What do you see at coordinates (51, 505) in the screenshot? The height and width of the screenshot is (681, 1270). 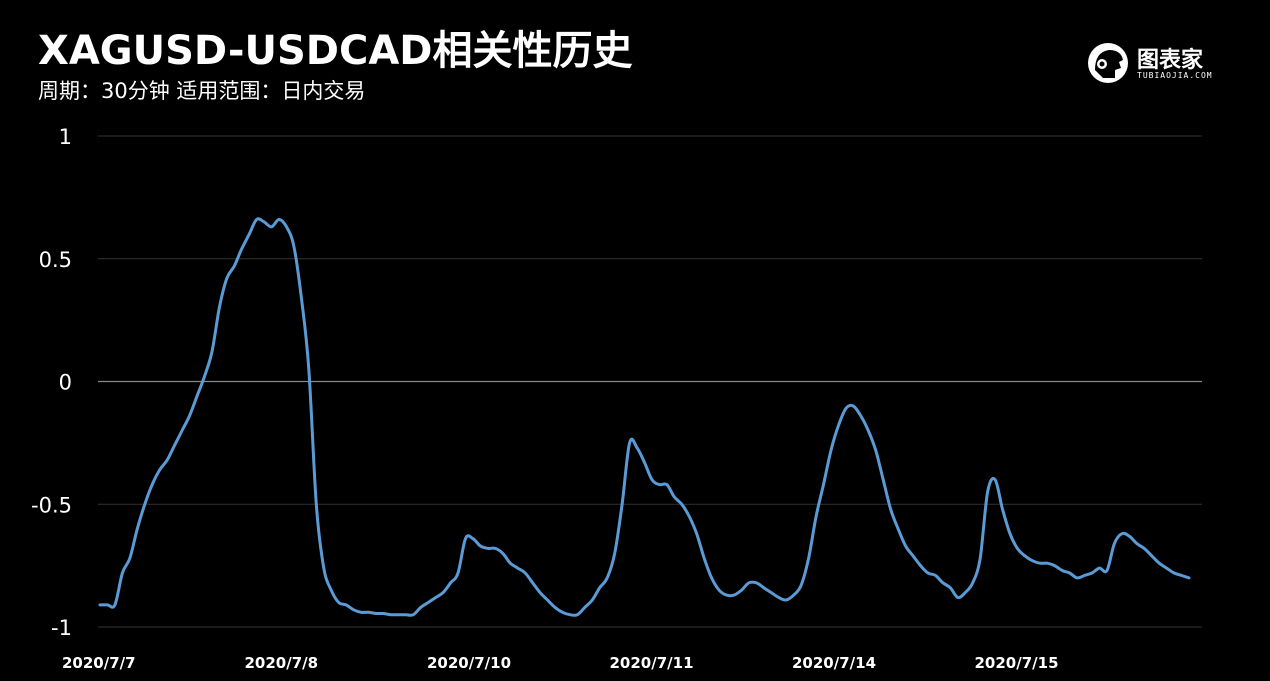 I see `y-tick-label: -0.5` at bounding box center [51, 505].